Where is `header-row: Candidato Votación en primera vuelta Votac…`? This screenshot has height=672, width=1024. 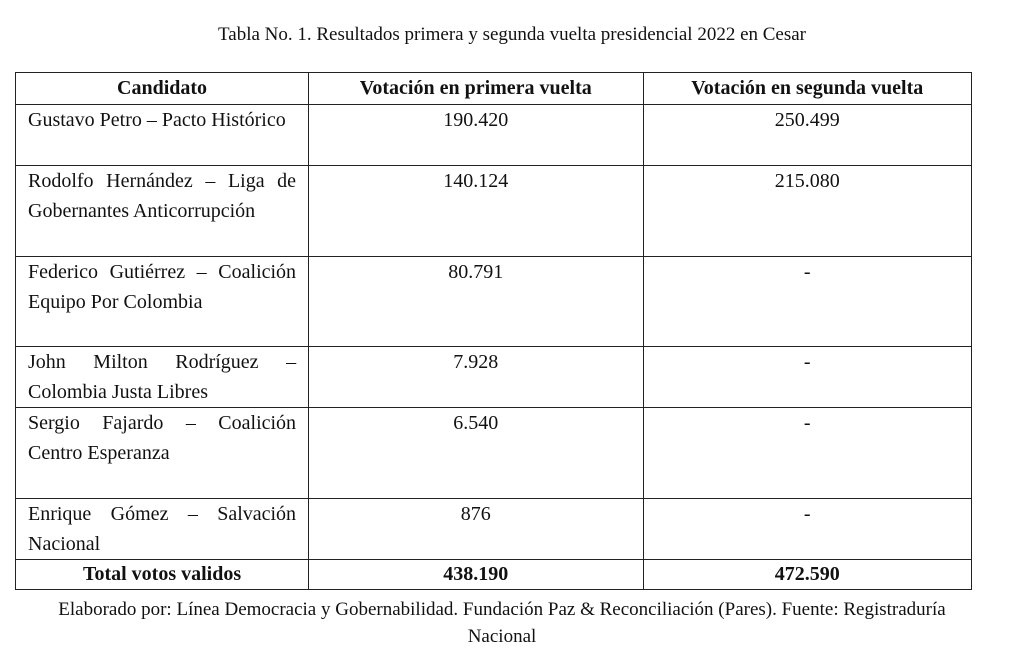
header-row: Candidato Votación en primera vuelta Votac… is located at coordinates (493, 88).